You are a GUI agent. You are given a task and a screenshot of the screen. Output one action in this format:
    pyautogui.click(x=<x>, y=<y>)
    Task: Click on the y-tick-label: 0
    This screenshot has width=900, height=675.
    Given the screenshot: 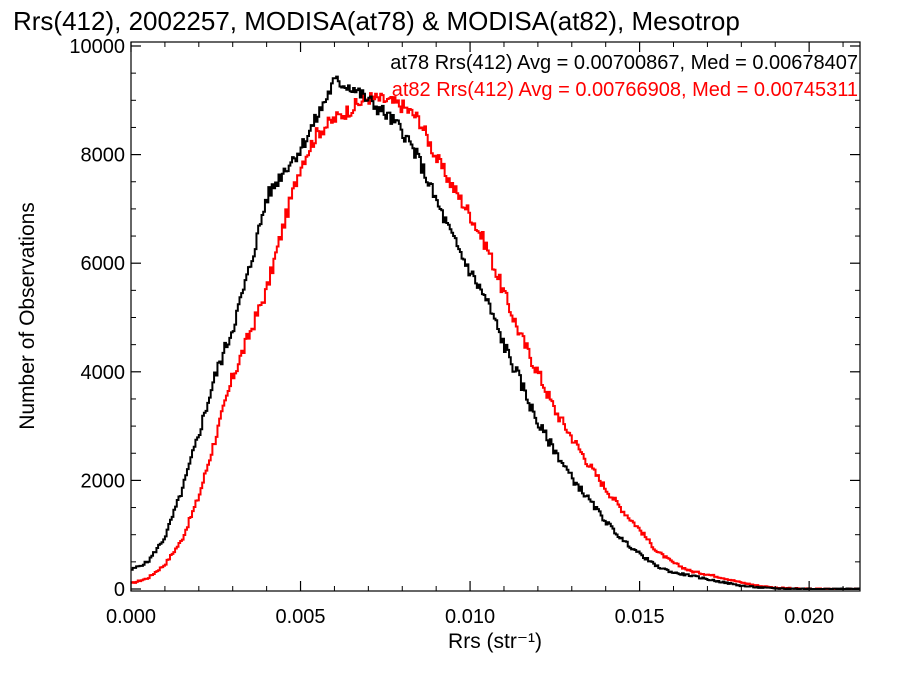 What is the action you would take?
    pyautogui.click(x=119, y=590)
    